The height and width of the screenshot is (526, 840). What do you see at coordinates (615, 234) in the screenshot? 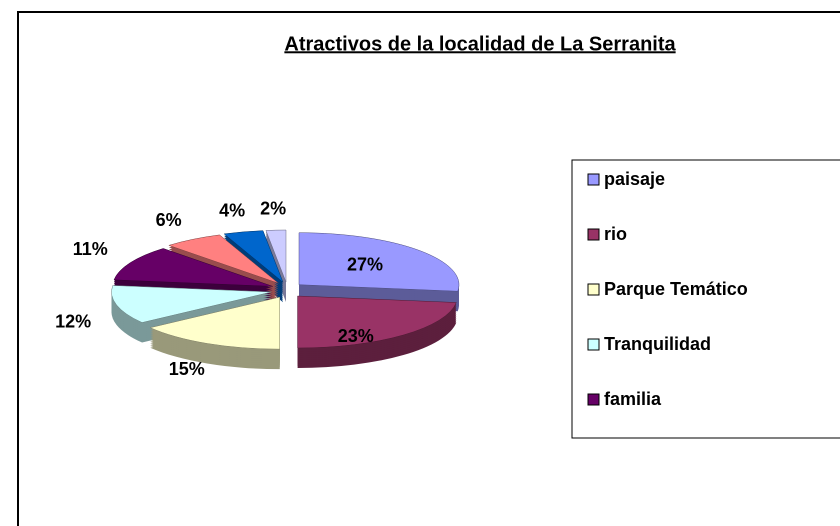
I see `legend-label: rio` at bounding box center [615, 234].